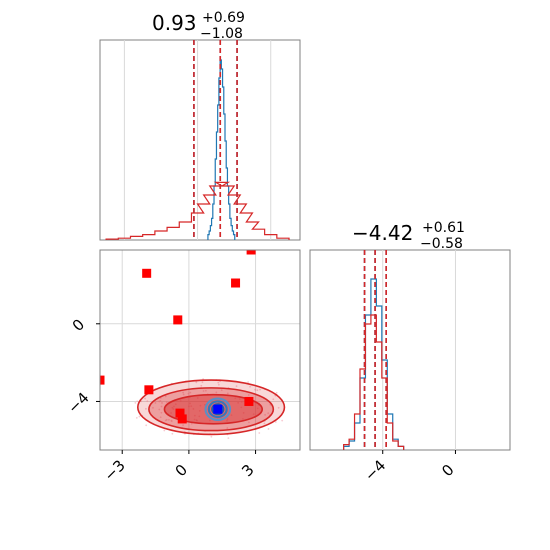  Describe the element at coordinates (447, 470) in the screenshot. I see `right-x-tick-label: 0` at that location.